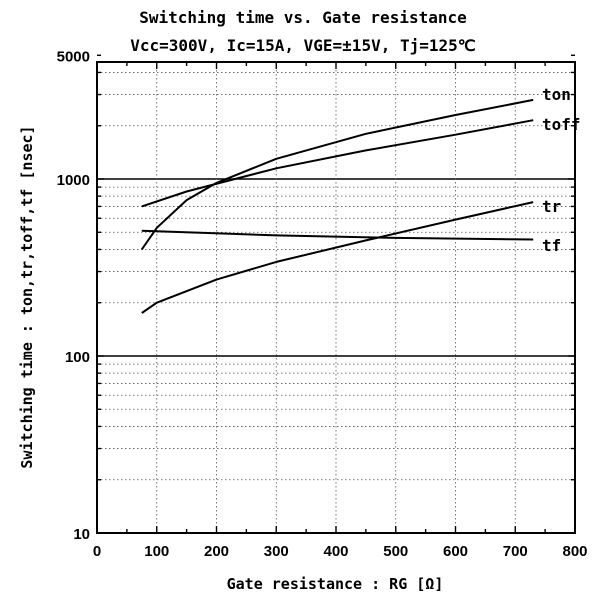 This screenshot has width=597, height=601. What do you see at coordinates (81, 534) in the screenshot?
I see `y-tick-label: 10` at bounding box center [81, 534].